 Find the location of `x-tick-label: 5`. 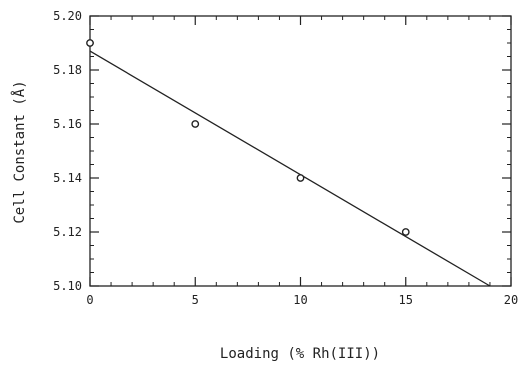

x-tick-label: 5 is located at coordinates (195, 300).